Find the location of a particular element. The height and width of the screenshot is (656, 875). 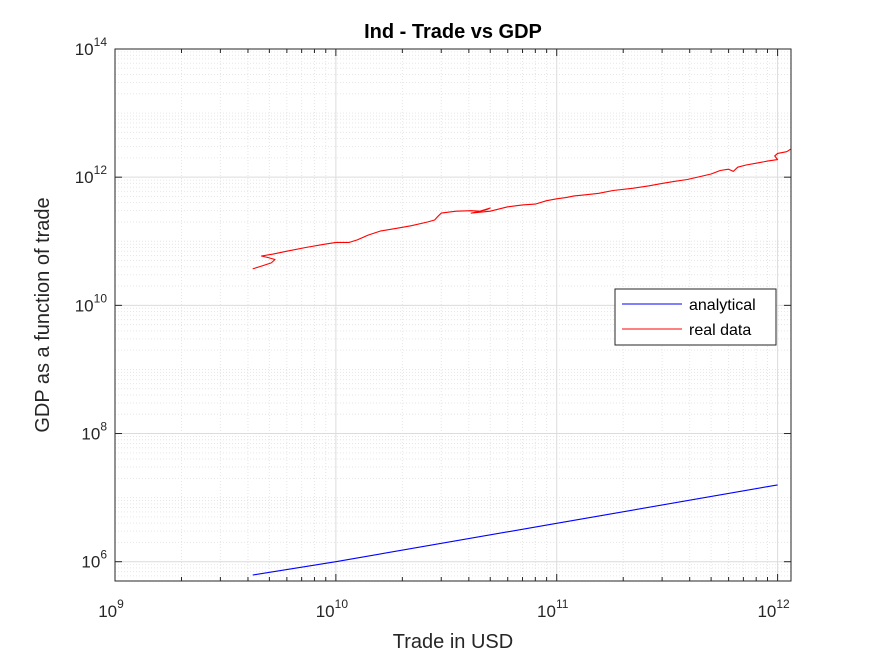

y-tick-labels: 10⁶ 10⁸ 10¹⁰ 10¹² 10¹⁴ is located at coordinates (91, 303).